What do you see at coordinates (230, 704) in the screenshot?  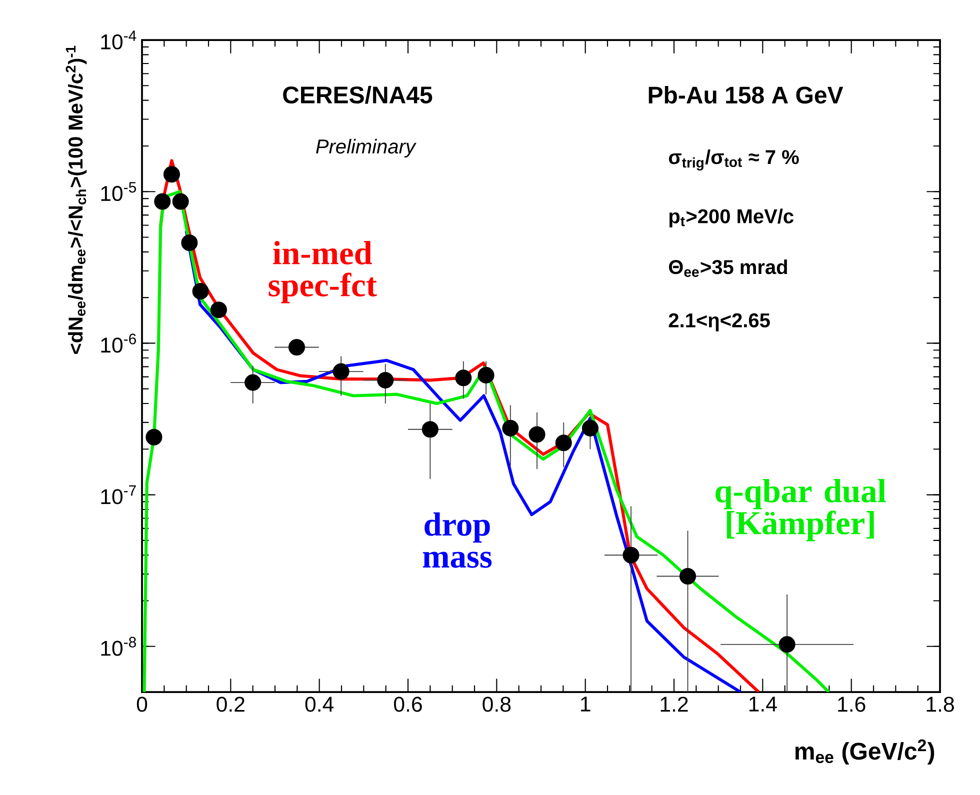 I see `x-tick-label: 0.2` at bounding box center [230, 704].